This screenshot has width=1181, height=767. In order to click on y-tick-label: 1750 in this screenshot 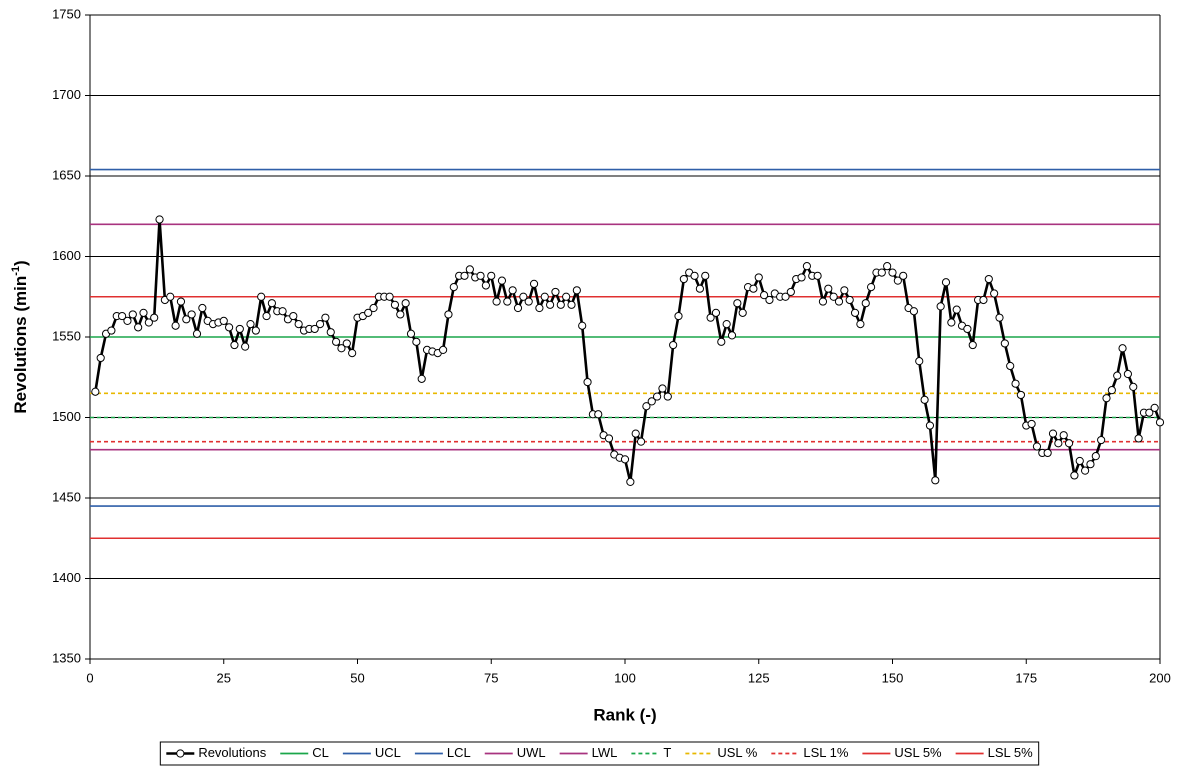, I will do `click(66, 13)`.